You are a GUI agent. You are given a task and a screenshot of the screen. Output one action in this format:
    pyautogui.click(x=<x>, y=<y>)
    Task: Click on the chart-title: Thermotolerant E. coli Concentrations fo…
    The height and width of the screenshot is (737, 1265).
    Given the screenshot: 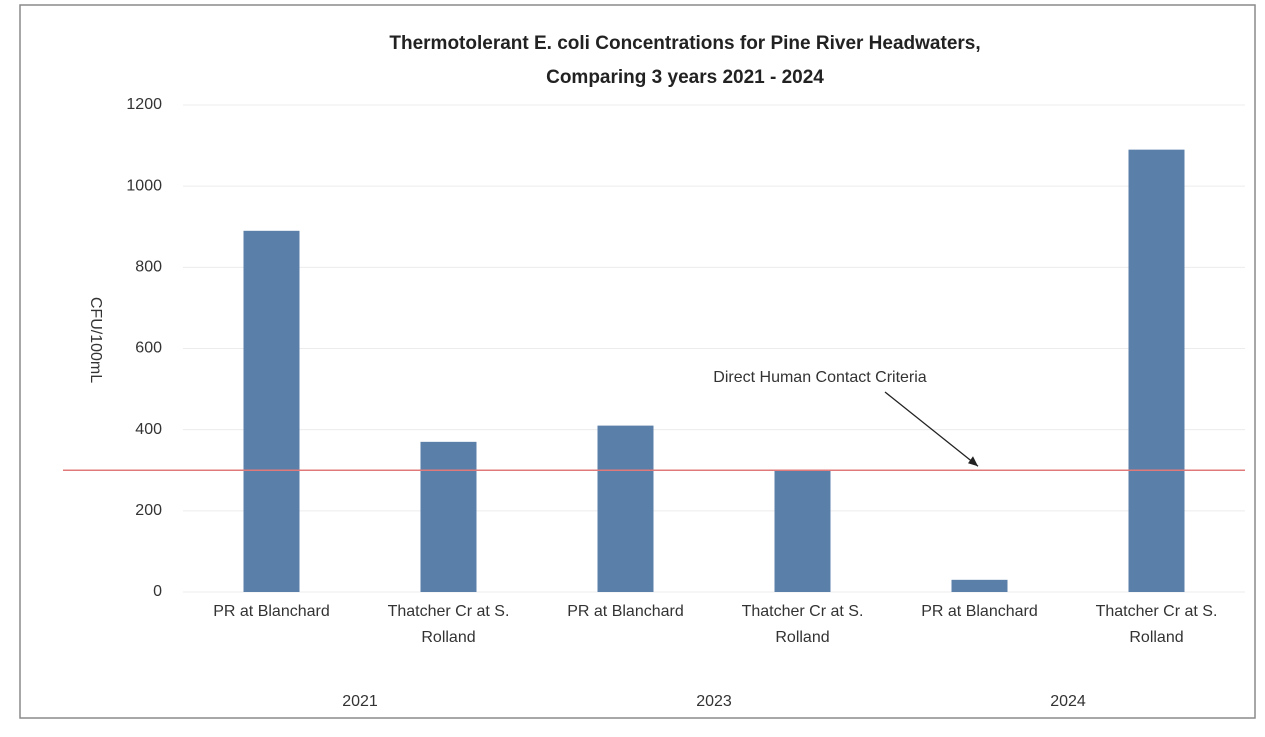 What is the action you would take?
    pyautogui.click(x=684, y=43)
    